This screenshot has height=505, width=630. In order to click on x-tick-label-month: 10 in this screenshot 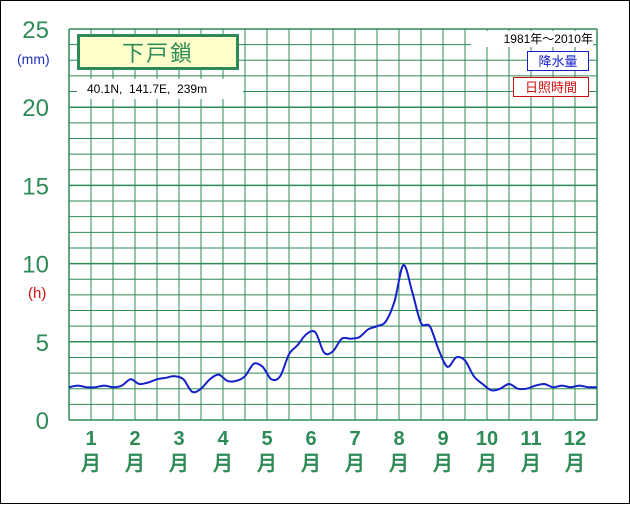, I will do `click(487, 439)`.